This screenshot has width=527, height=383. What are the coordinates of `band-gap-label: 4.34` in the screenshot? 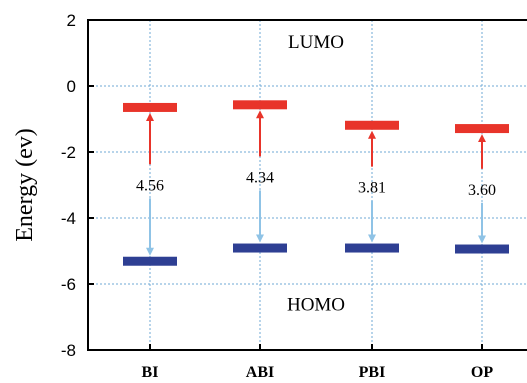 It's located at (260, 177).